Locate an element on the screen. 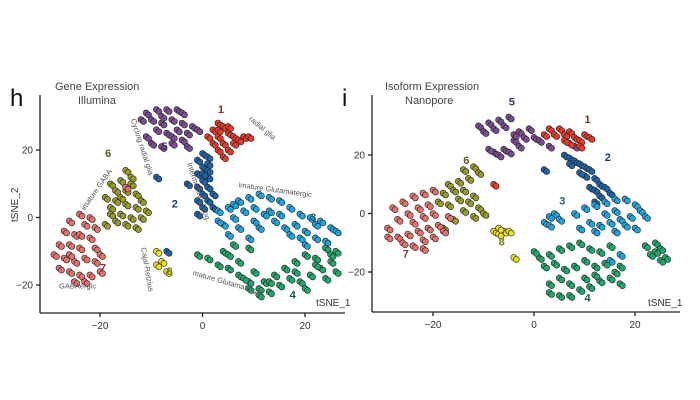 The height and width of the screenshot is (400, 700). cluster-name-label: Cajal-Retzius is located at coordinates (147, 270).